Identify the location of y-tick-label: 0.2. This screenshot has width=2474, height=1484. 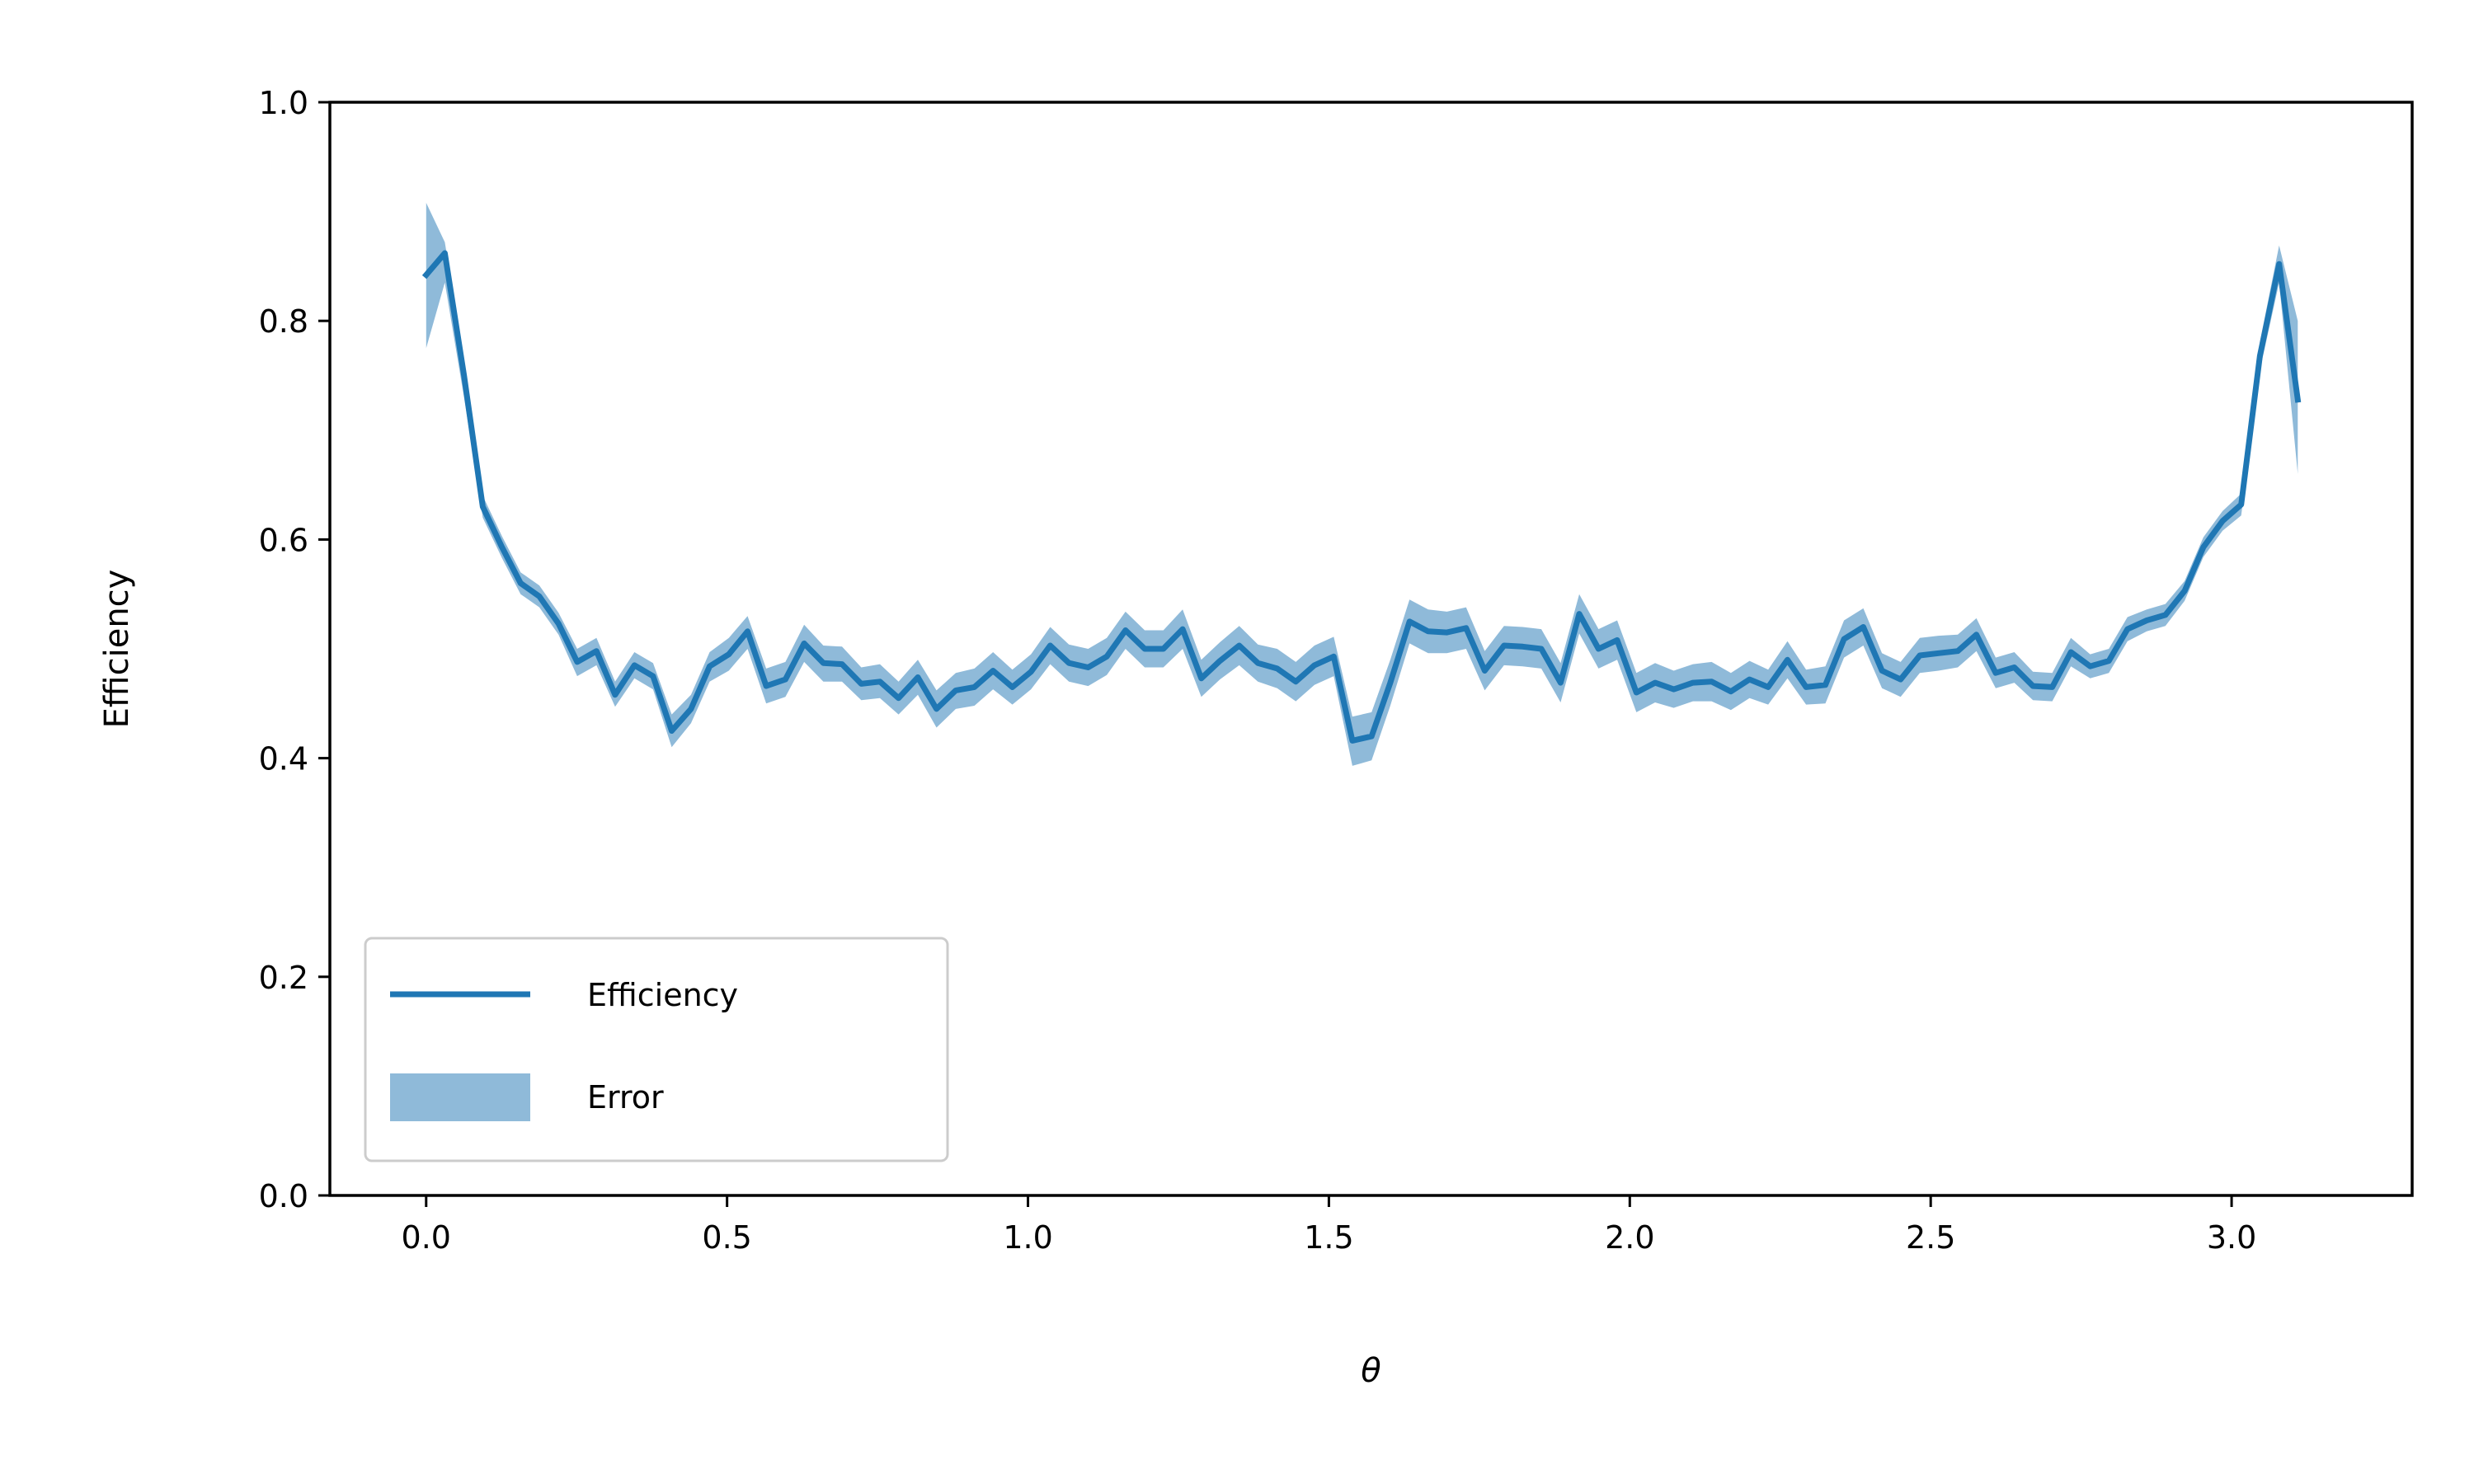
(283, 978).